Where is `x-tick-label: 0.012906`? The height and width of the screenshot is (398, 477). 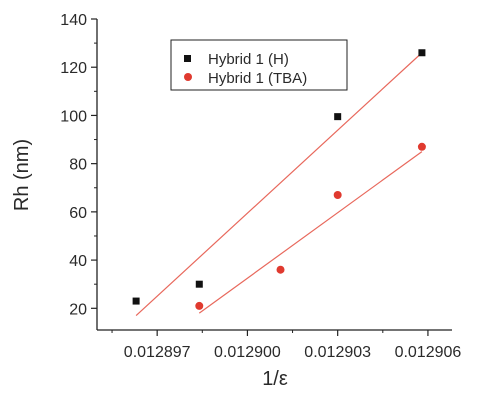
x-tick-label: 0.012906 is located at coordinates (428, 352).